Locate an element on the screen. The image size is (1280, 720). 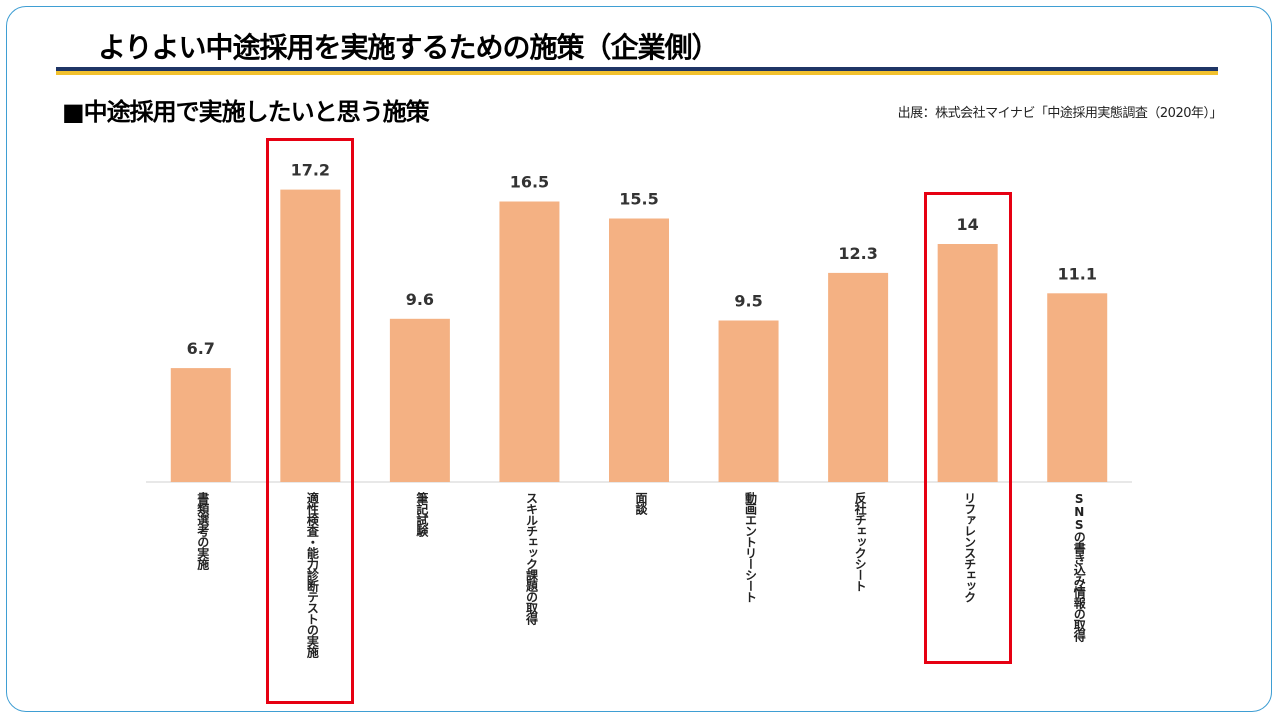
category-label: スキルチェック課題の取得 is located at coordinates (531, 558).